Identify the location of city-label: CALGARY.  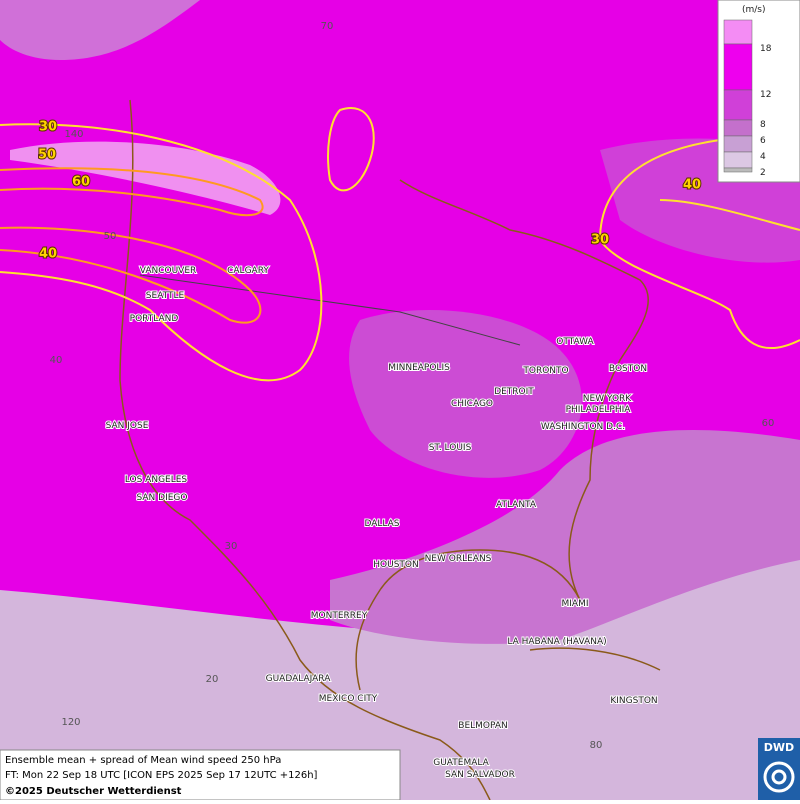
(248, 271).